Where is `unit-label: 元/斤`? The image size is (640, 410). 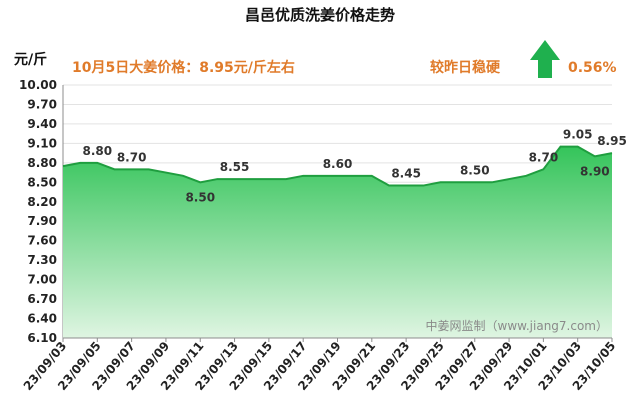
unit-label: 元/斤 is located at coordinates (30, 59).